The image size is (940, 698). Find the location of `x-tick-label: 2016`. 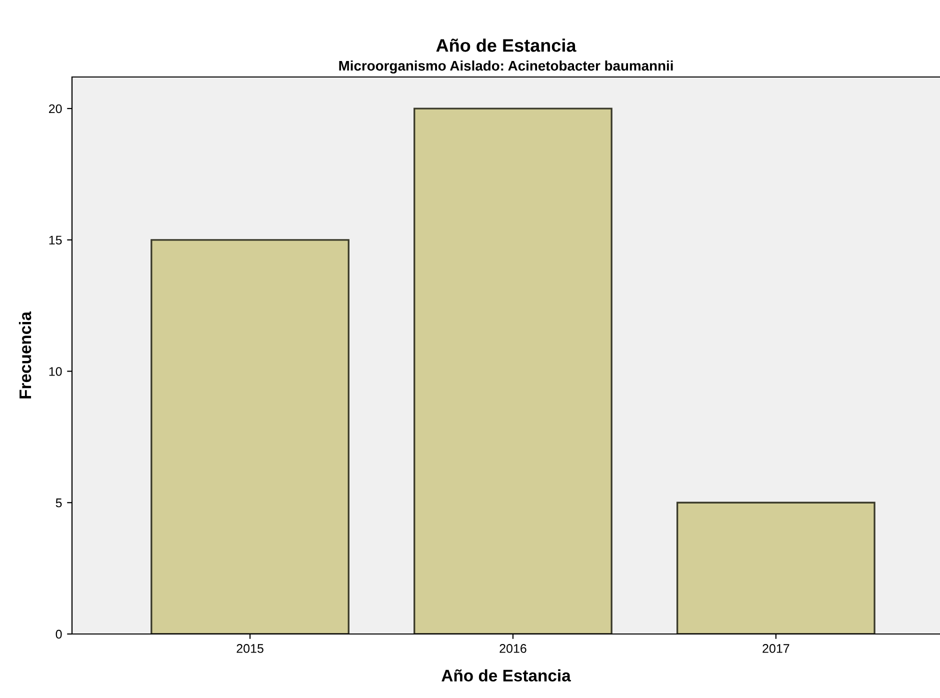

x-tick-label: 2016 is located at coordinates (513, 648).